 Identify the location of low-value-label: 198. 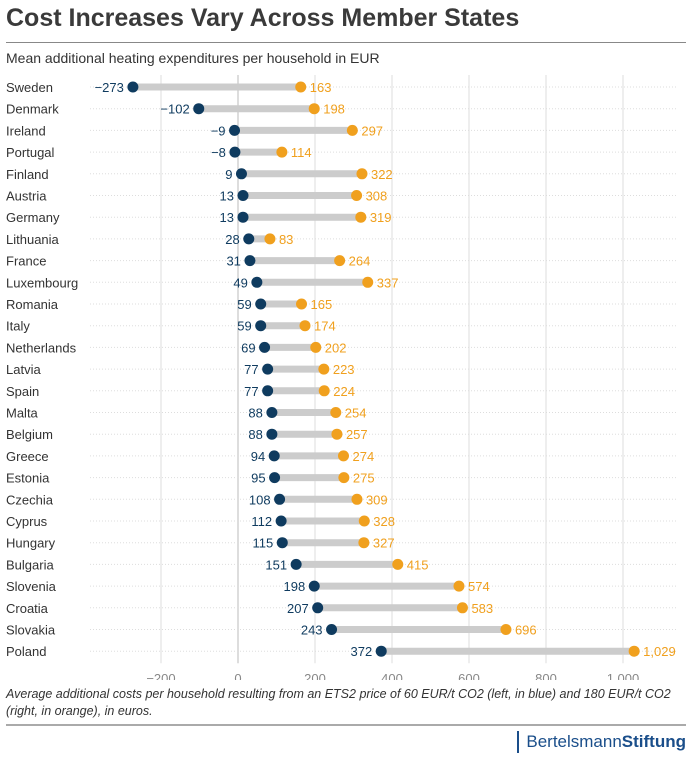
(295, 586).